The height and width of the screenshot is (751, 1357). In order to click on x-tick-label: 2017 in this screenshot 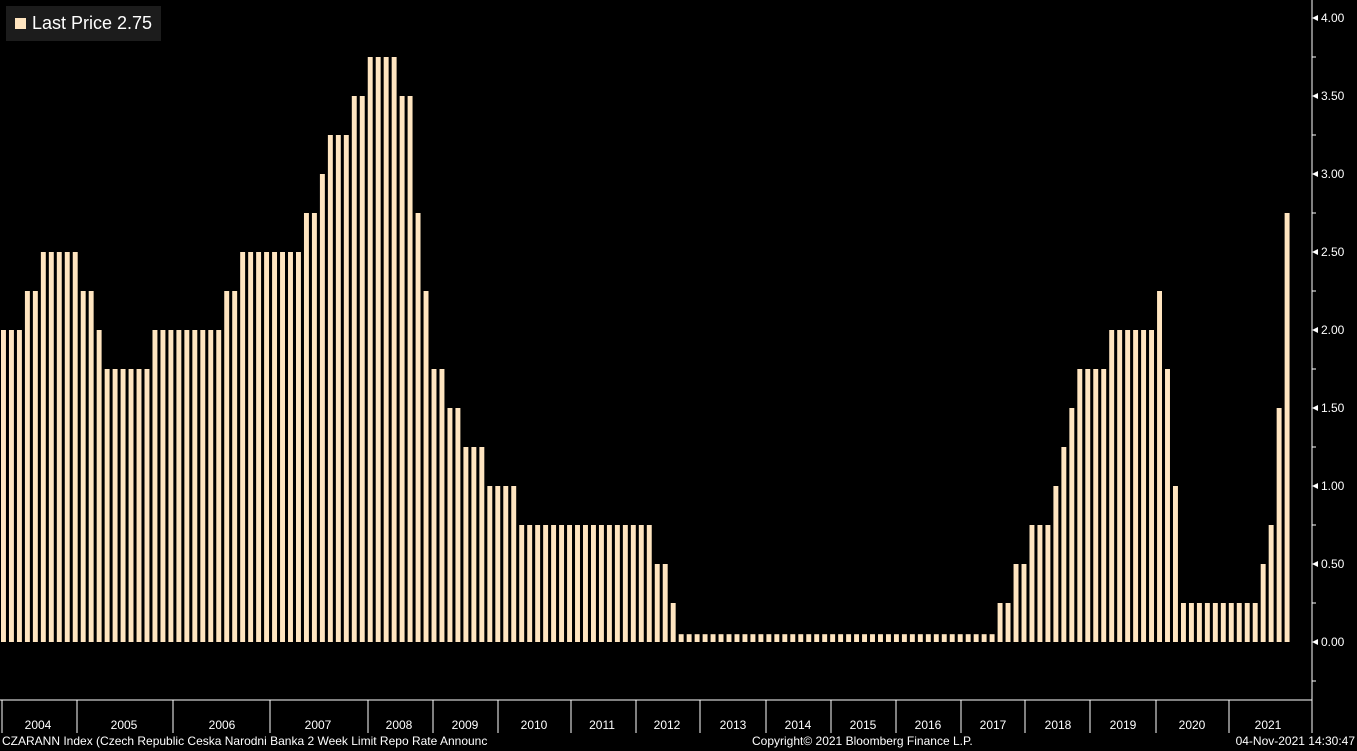, I will do `click(993, 725)`.